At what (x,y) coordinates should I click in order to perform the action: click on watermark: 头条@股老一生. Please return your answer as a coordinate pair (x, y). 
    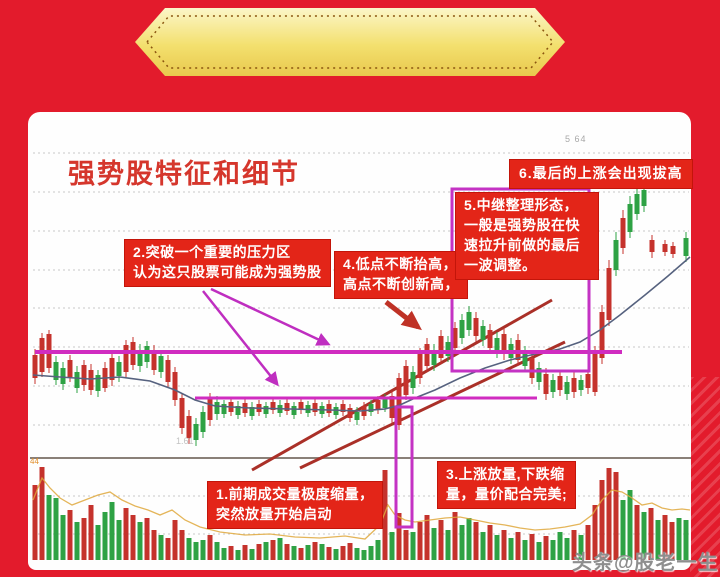
    Looking at the image, I should click on (645, 563).